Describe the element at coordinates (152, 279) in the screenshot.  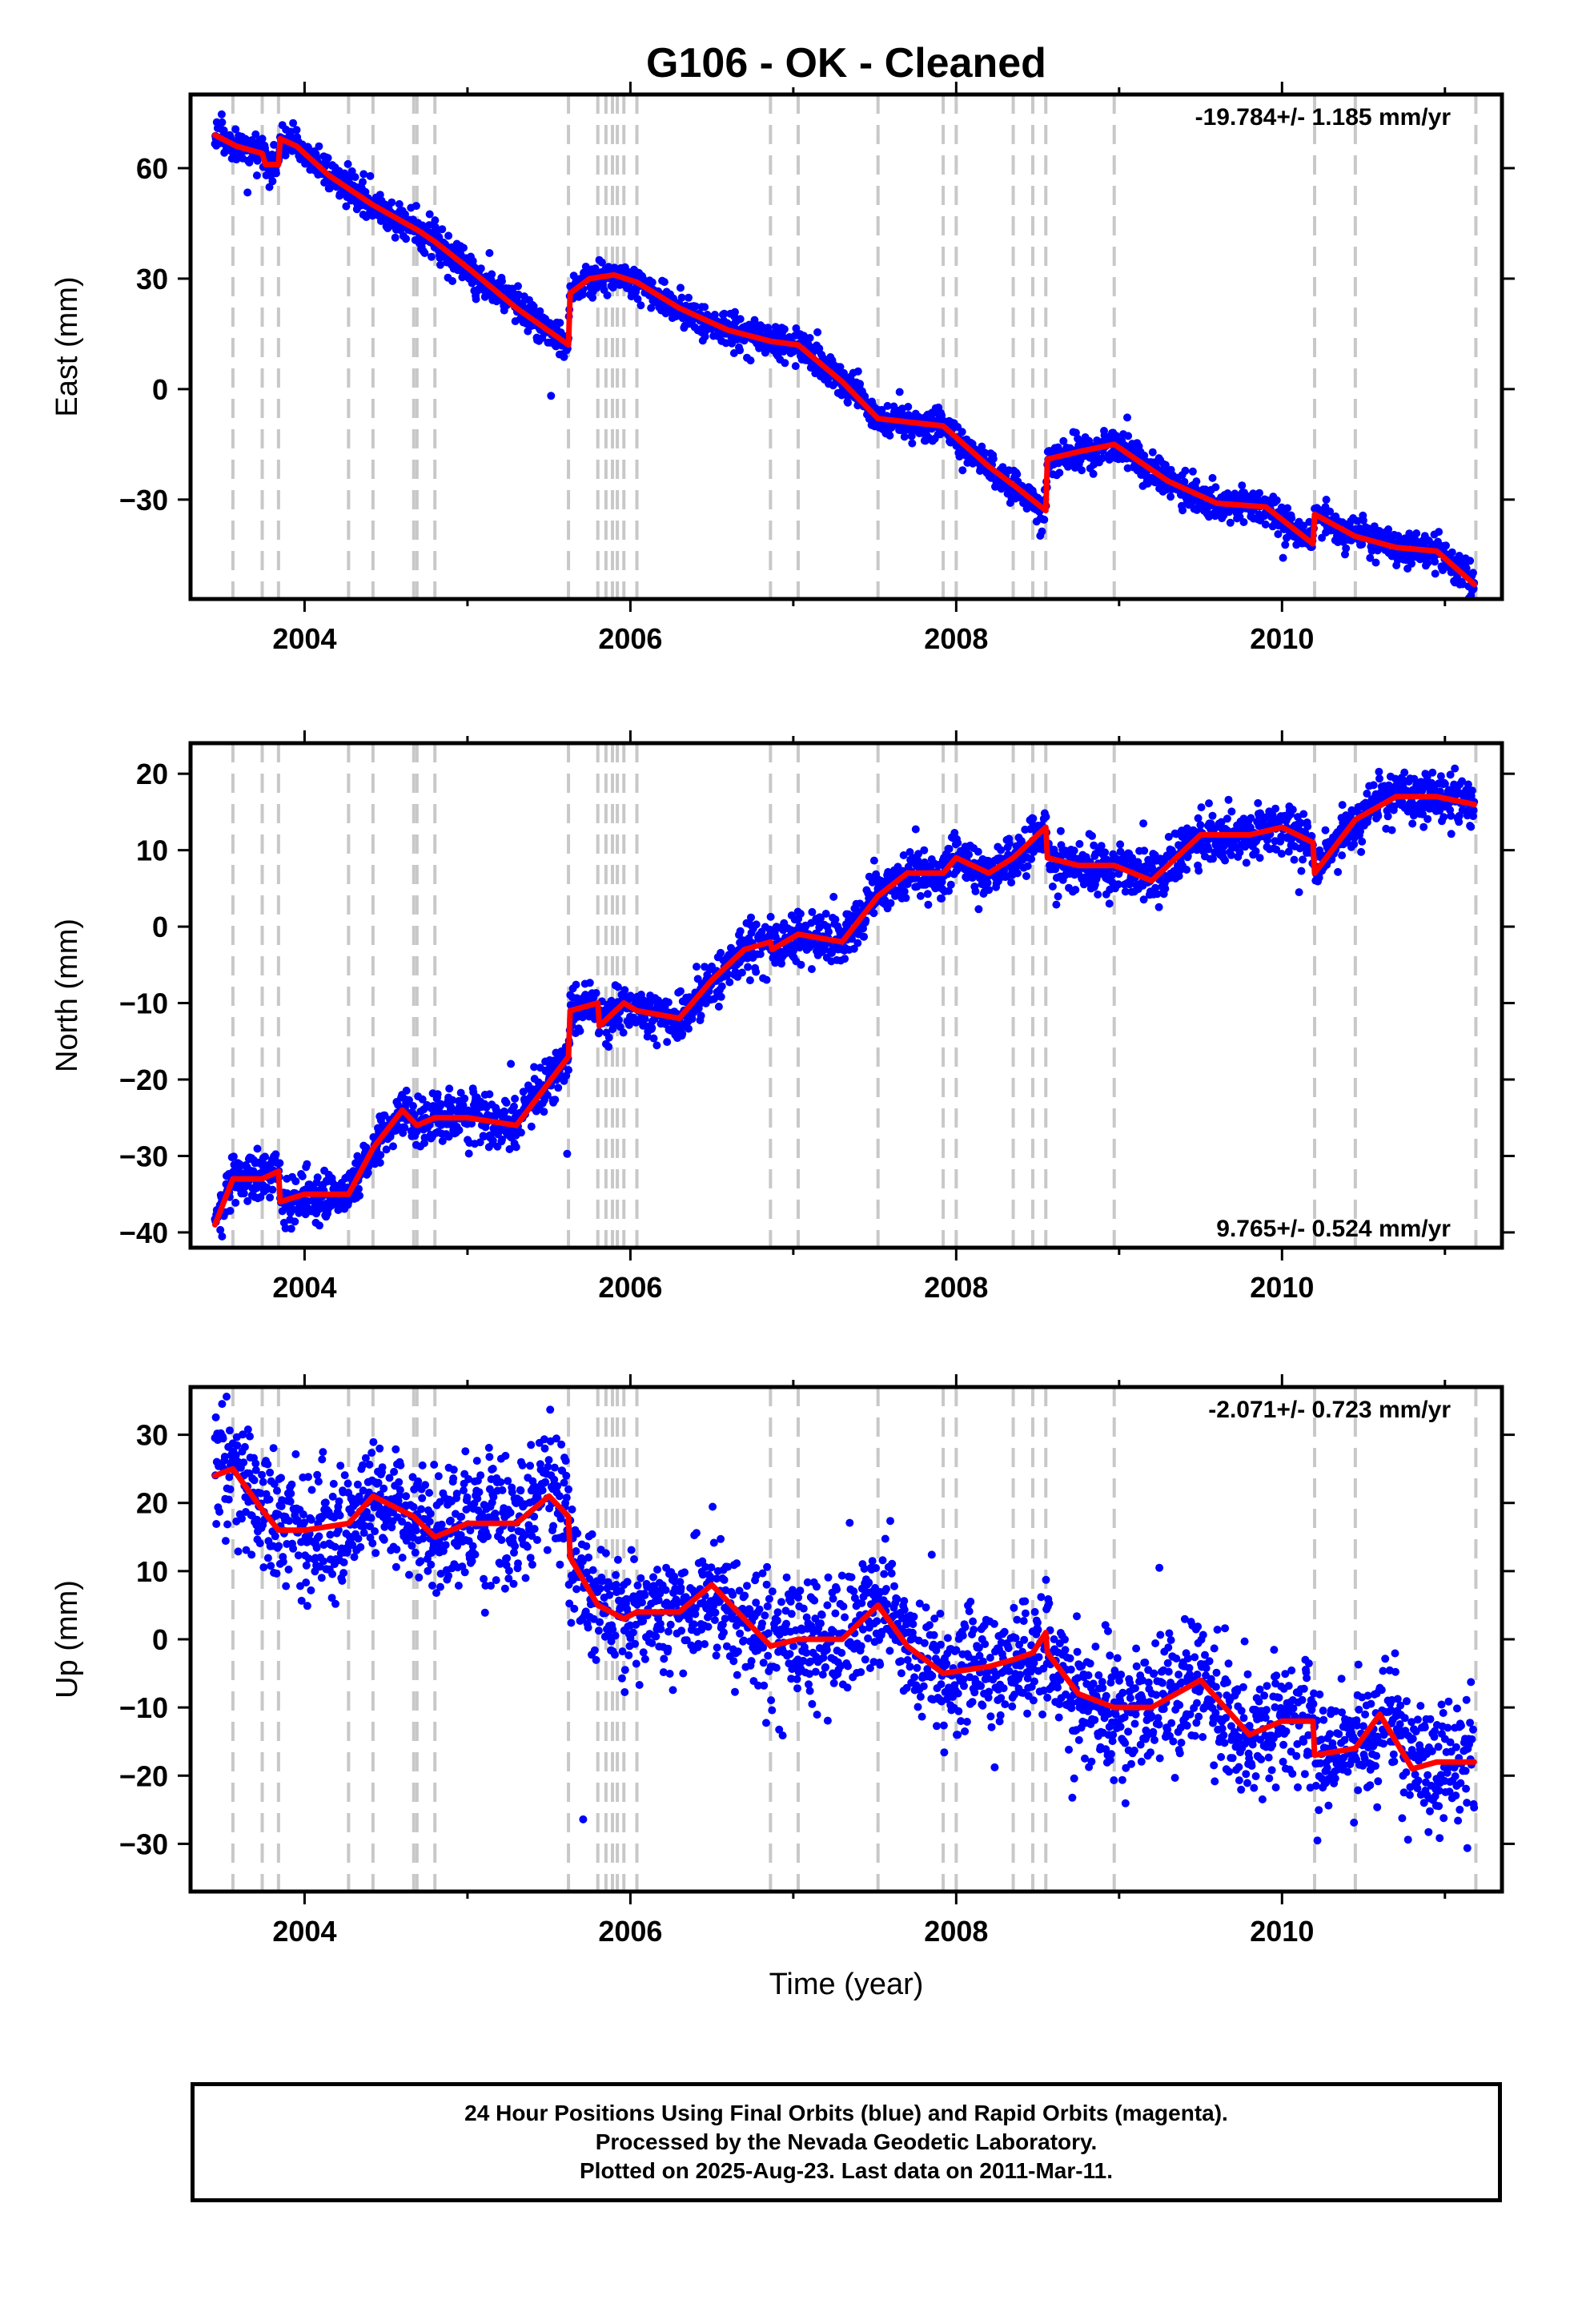
I see `y-tick-label: 30` at that location.